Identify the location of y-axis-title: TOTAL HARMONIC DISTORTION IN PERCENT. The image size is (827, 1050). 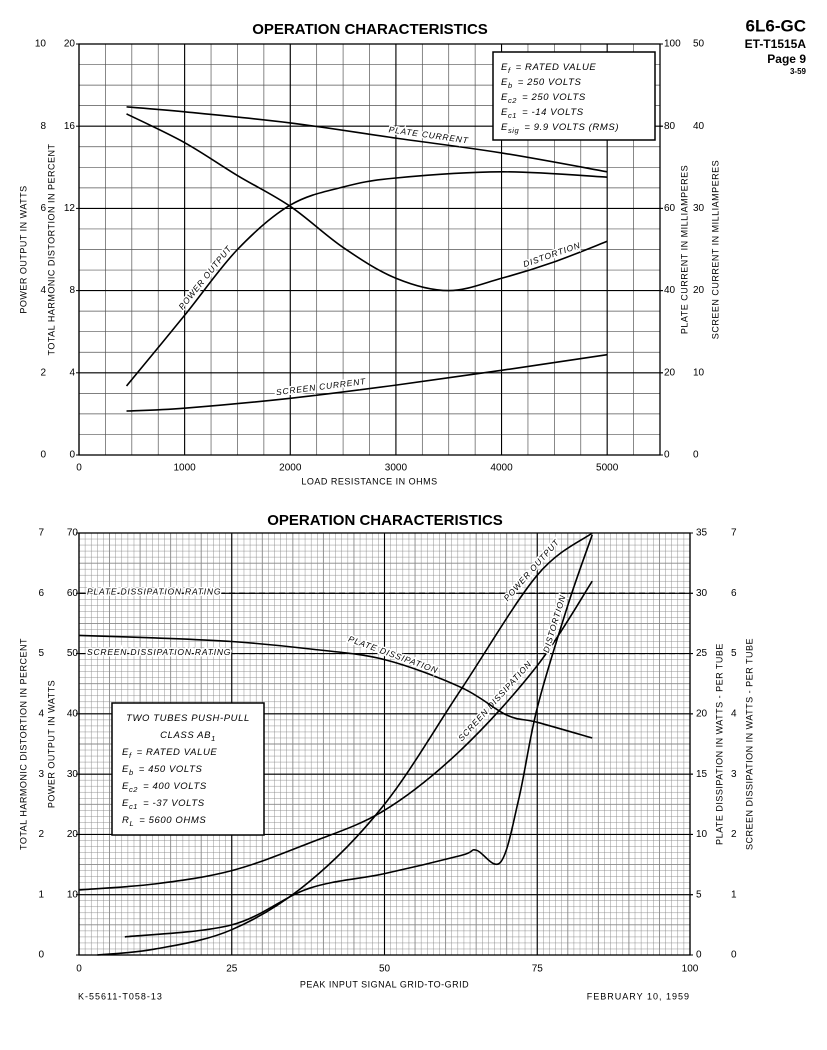
(23, 744).